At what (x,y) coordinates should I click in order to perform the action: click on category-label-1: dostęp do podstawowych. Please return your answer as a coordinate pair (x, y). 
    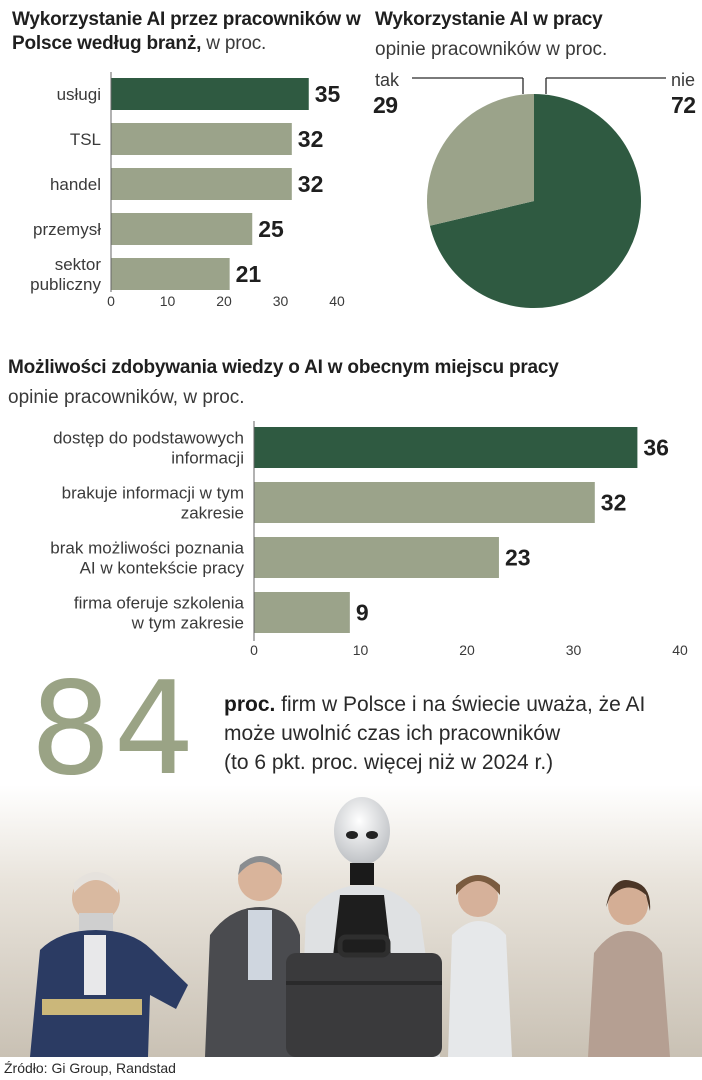
    Looking at the image, I should click on (148, 438).